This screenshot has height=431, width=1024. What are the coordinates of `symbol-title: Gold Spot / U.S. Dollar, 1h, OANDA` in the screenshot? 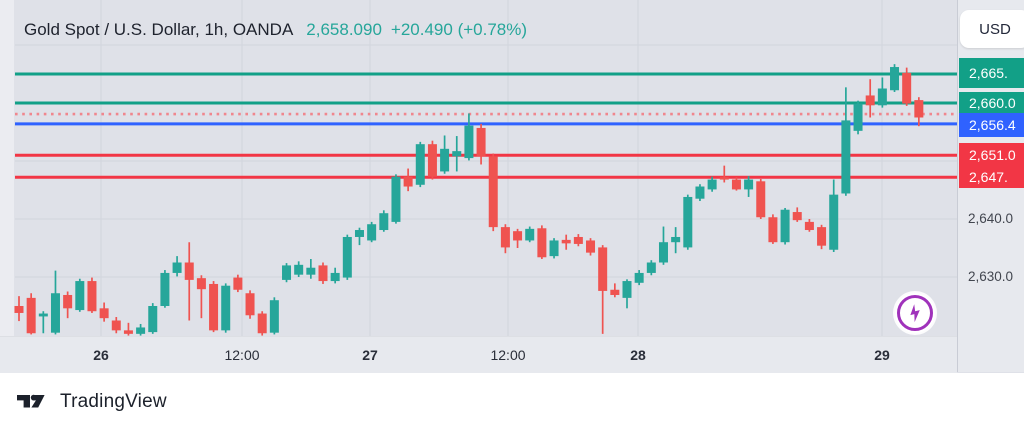 It's located at (159, 29).